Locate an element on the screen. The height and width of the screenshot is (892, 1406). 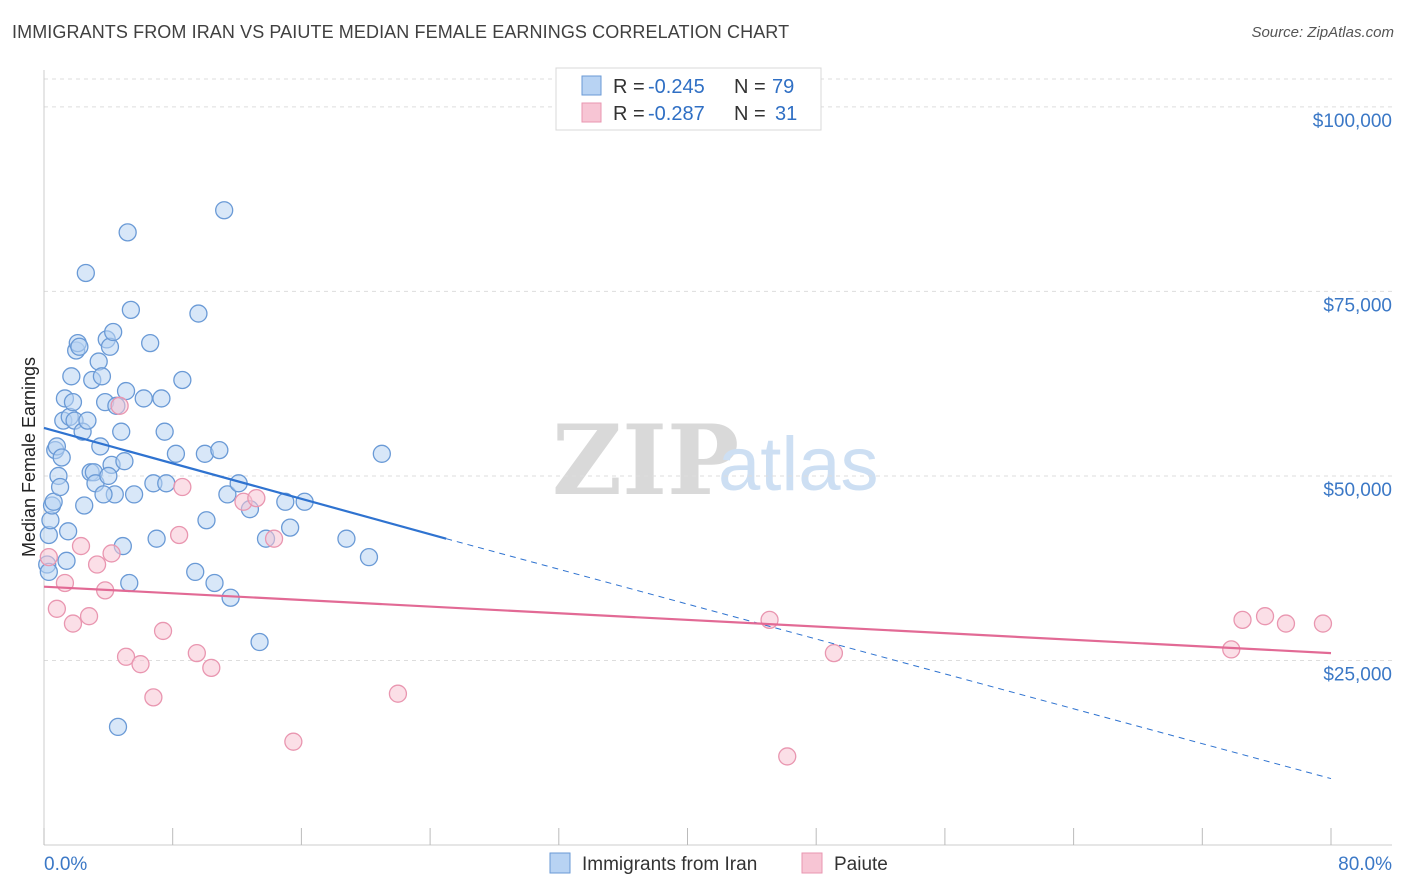
top-legend: R = -0.245 N = 79 R = -0.287 N = 31 is located at coordinates (688, 99).